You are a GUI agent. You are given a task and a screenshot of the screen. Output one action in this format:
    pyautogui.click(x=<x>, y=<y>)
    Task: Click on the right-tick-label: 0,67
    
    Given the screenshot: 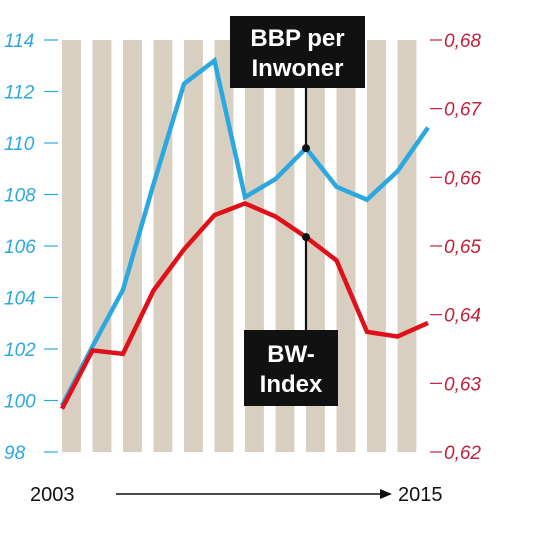 What is the action you would take?
    pyautogui.click(x=463, y=110)
    